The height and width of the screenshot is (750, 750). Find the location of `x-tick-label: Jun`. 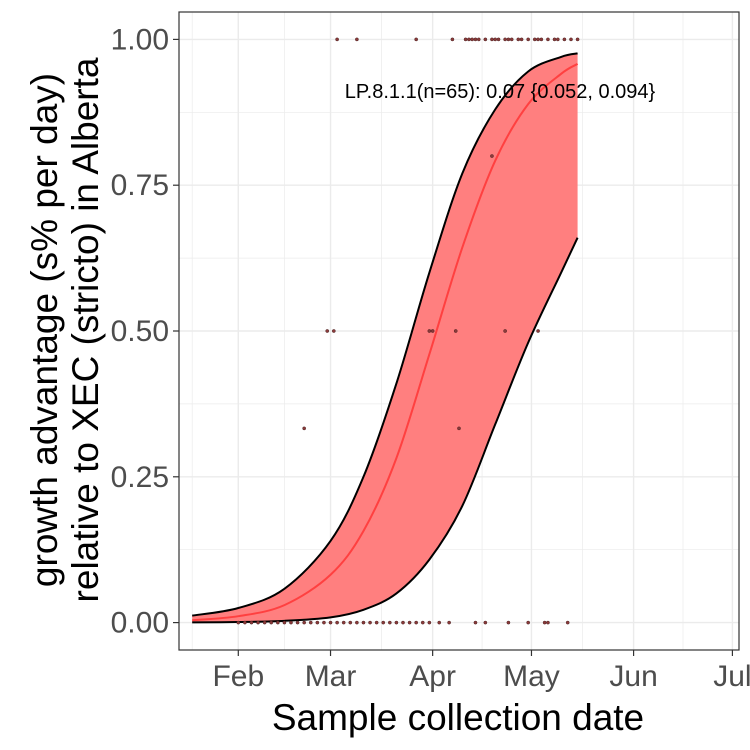

x-tick-label: Jun is located at coordinates (633, 676).